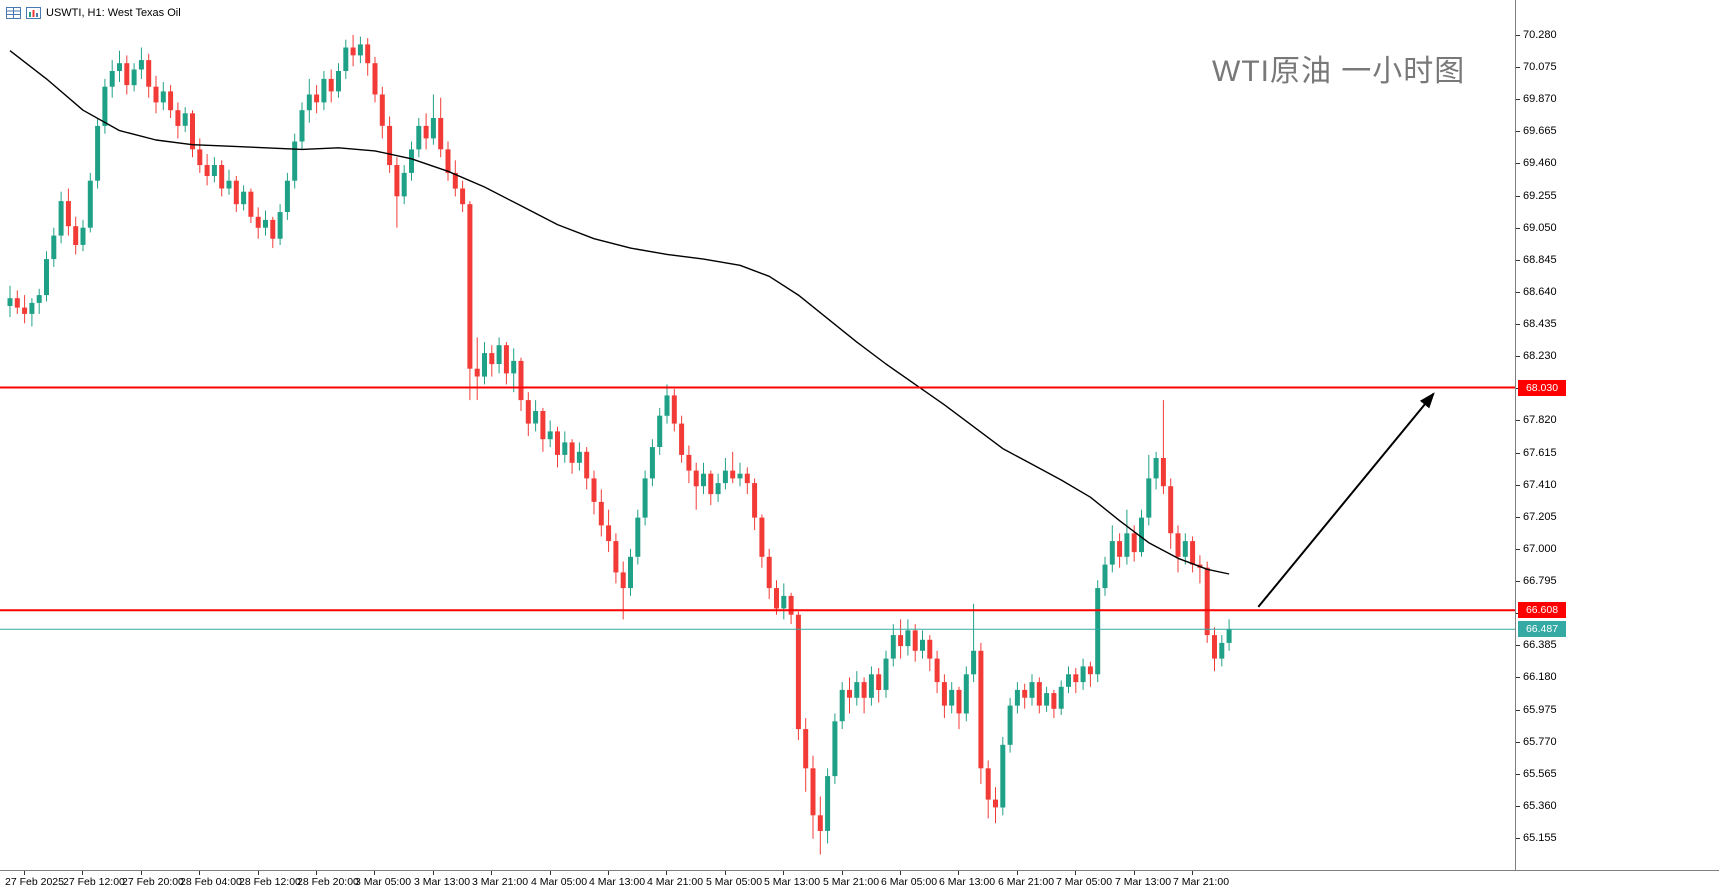 This screenshot has height=894, width=1719. Describe the element at coordinates (328, 882) in the screenshot. I see `time-tick-label: 28 Feb 20:00` at that location.